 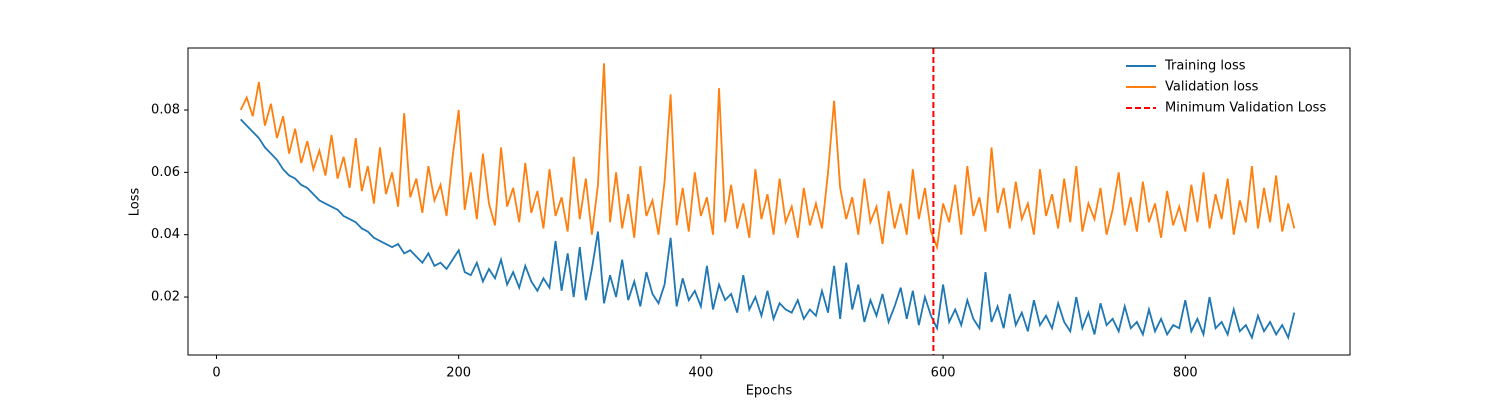 What do you see at coordinates (1185, 373) in the screenshot?
I see `x-tick-label: 800` at bounding box center [1185, 373].